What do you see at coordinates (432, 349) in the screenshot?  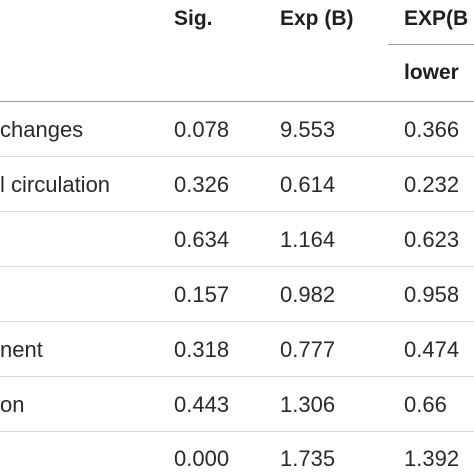 I see `row-ci-lower: 0.474` at bounding box center [432, 349].